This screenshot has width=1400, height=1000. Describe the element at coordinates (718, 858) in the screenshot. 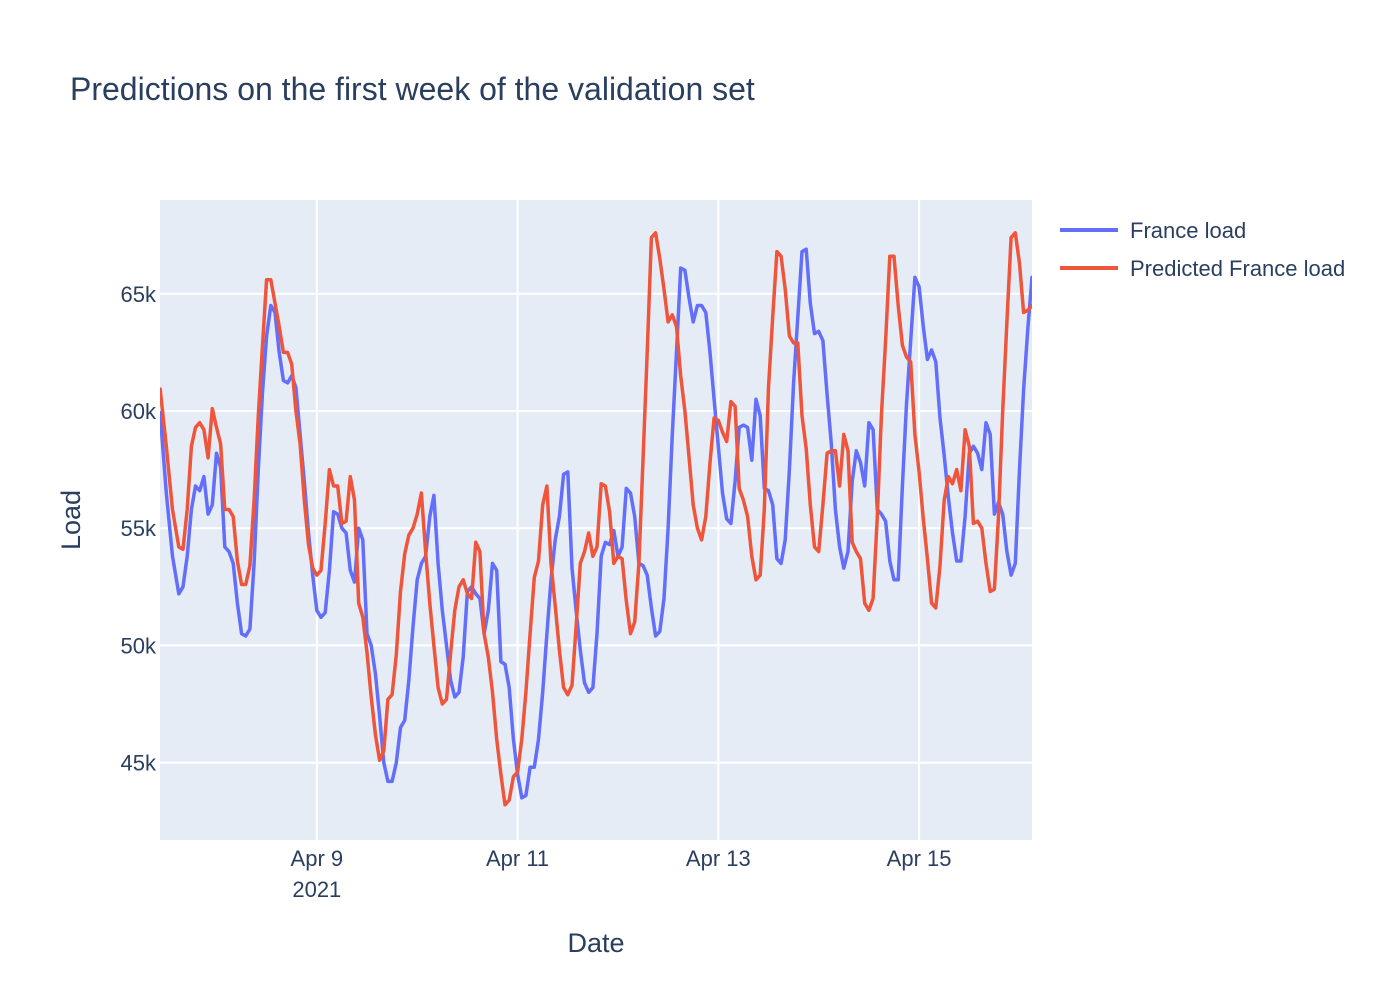

I see `x-tick-label: Apr 13` at that location.